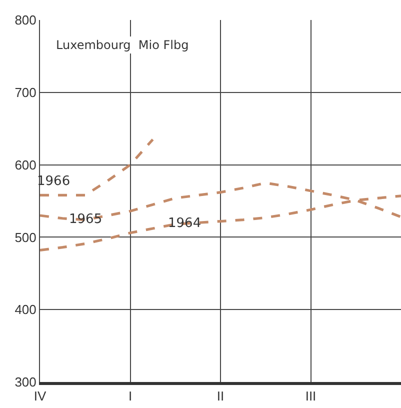  Describe the element at coordinates (85, 219) in the screenshot. I see `series-label: 1965` at that location.